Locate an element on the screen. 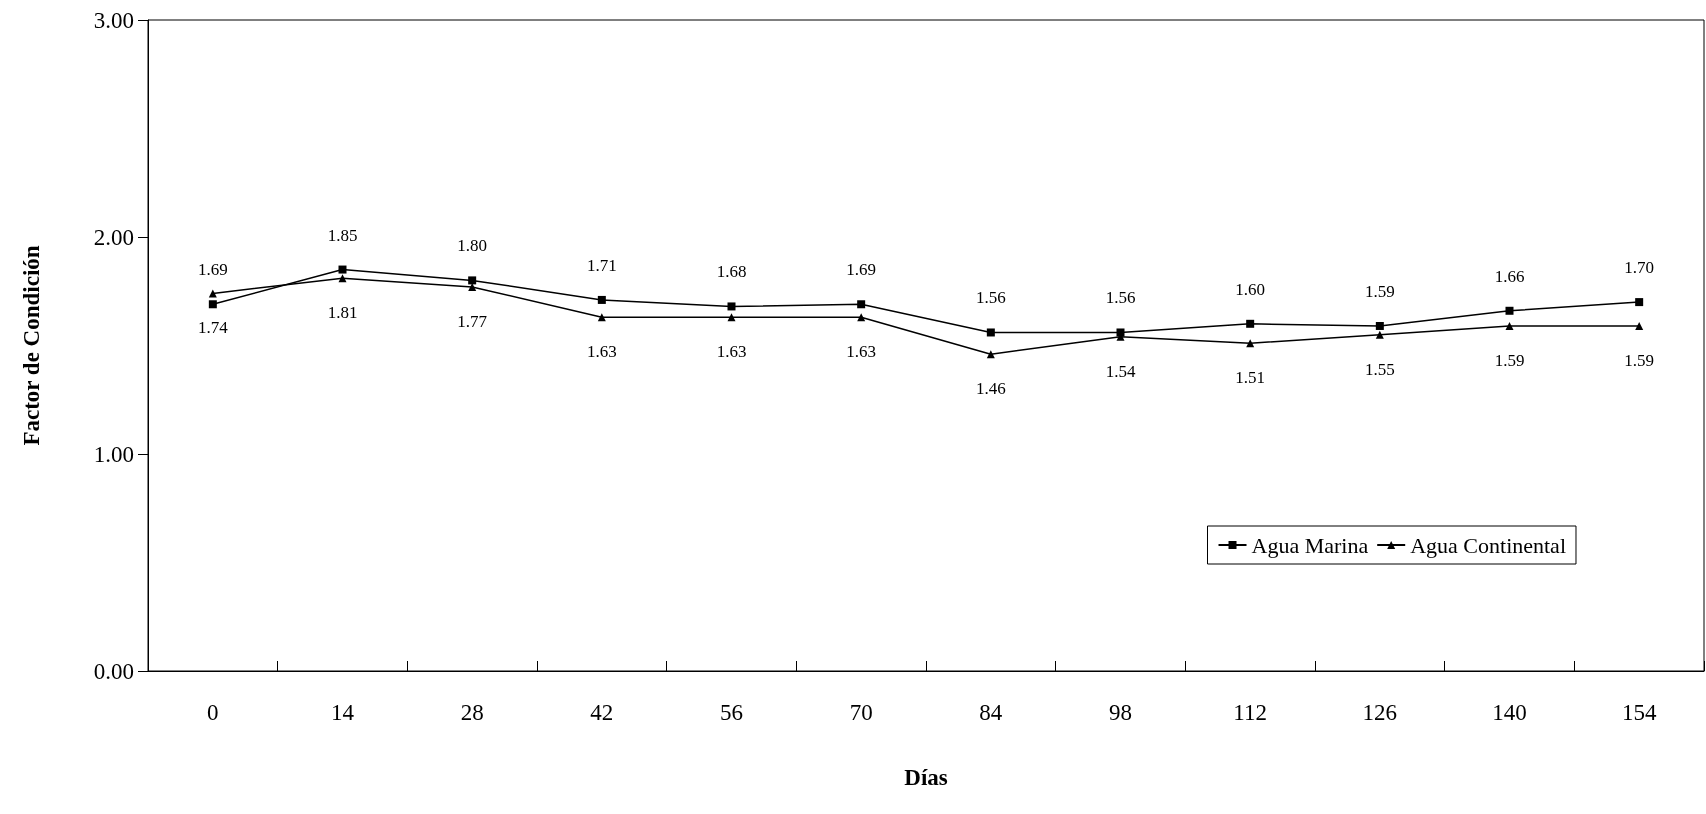 The image size is (1706, 814). data-label: 1.55 is located at coordinates (1379, 369).